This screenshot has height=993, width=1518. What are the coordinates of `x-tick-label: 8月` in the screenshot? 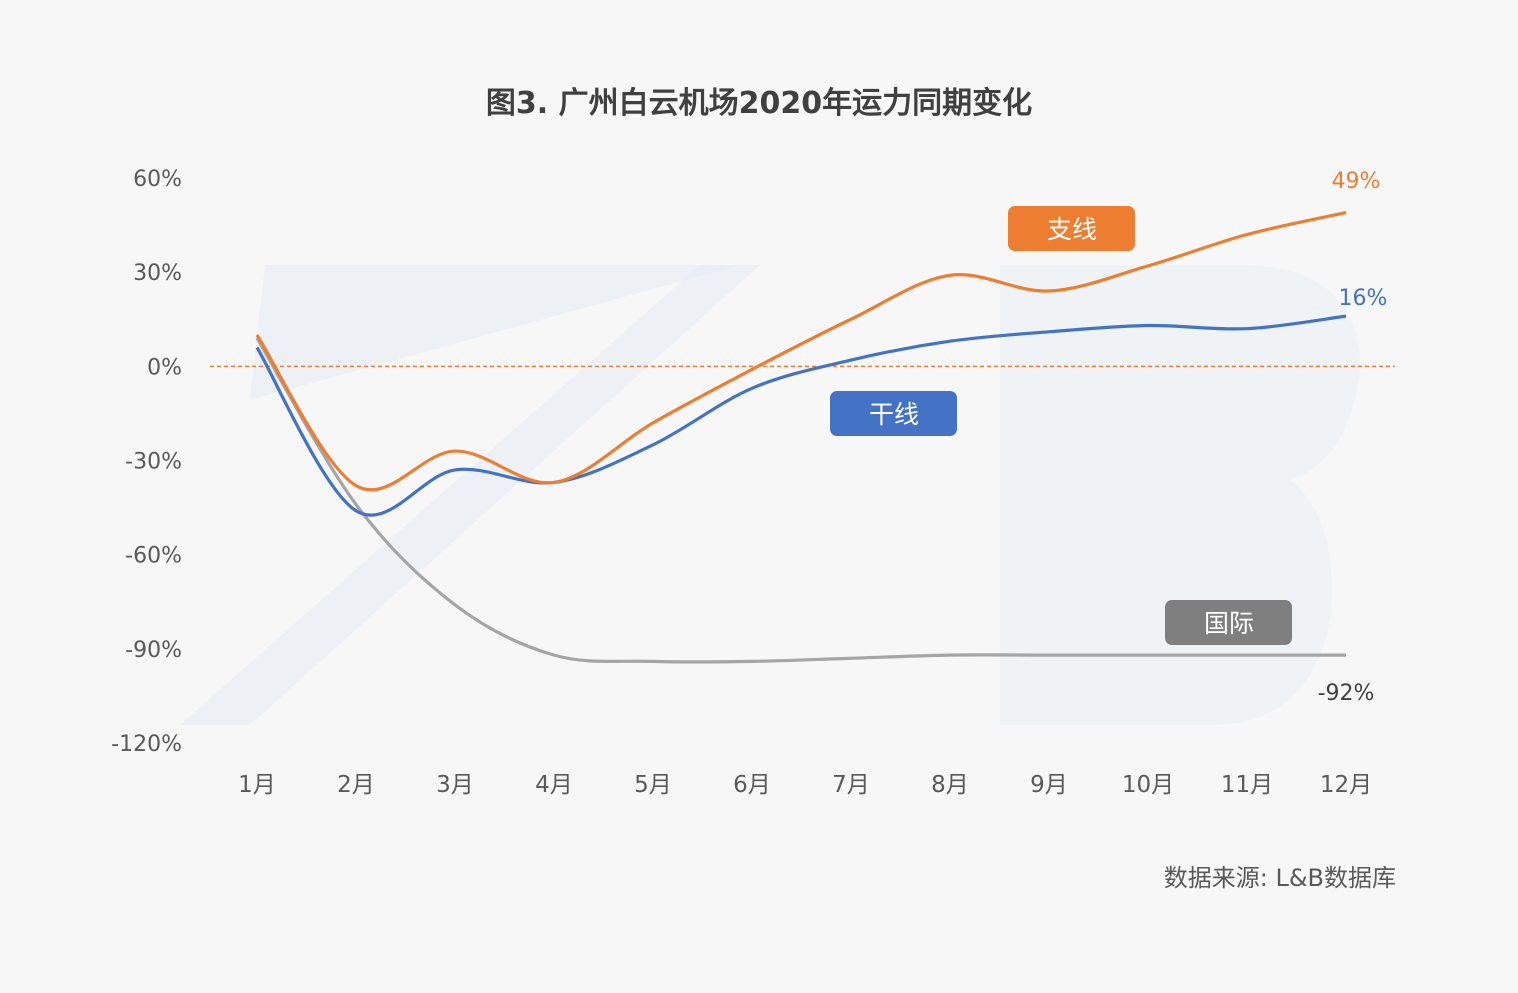 It's located at (950, 785).